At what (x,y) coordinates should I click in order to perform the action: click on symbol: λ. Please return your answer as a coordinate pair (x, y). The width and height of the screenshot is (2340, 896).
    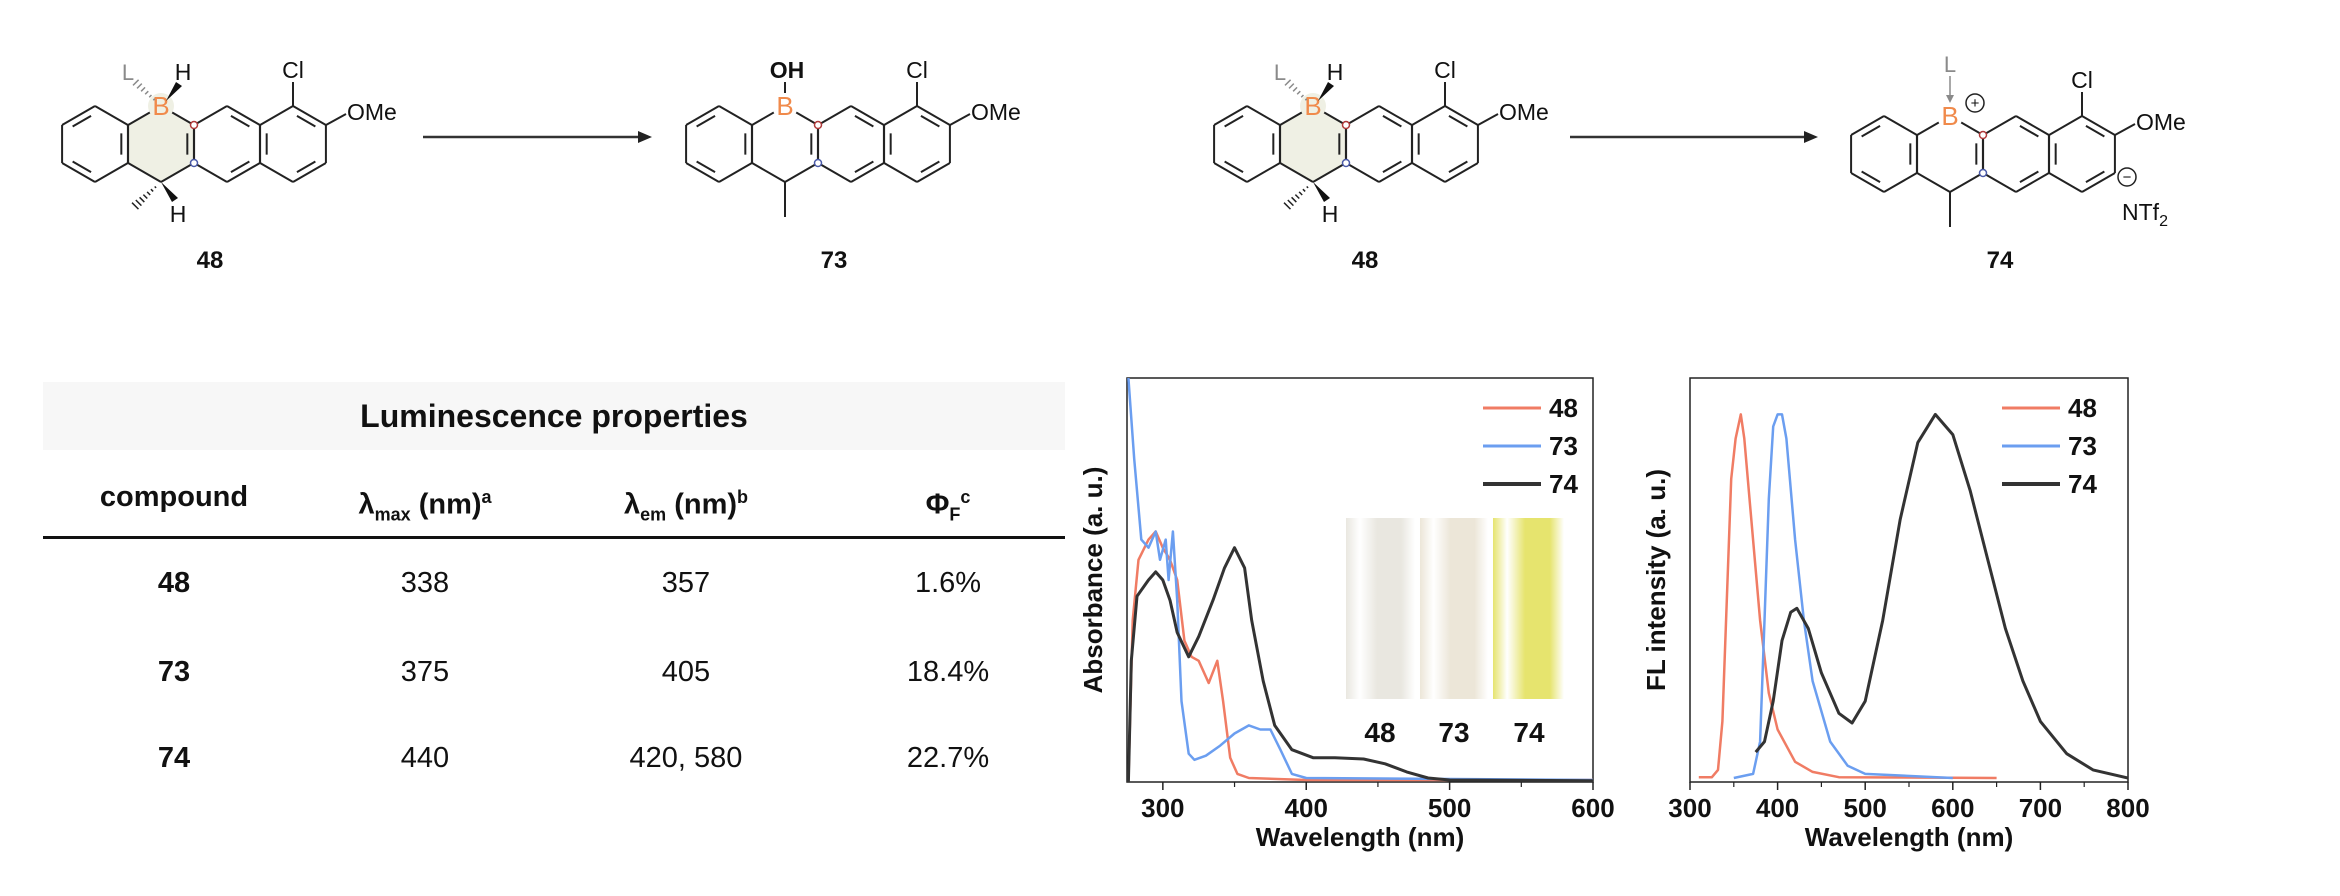
    Looking at the image, I should click on (366, 504).